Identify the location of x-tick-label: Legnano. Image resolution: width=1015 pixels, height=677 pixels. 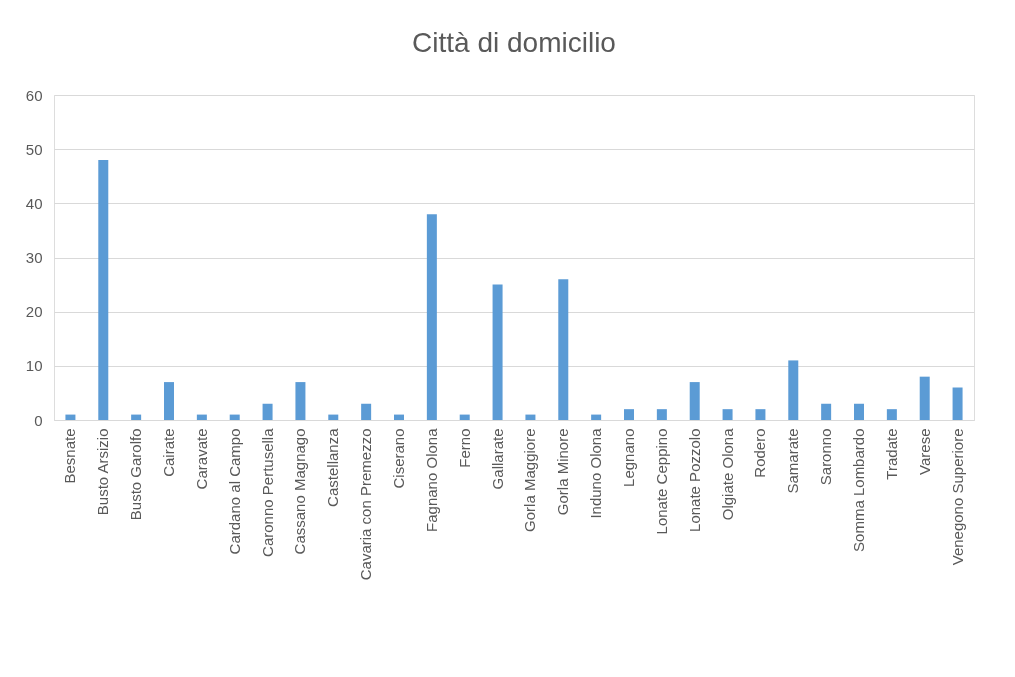
(628, 457).